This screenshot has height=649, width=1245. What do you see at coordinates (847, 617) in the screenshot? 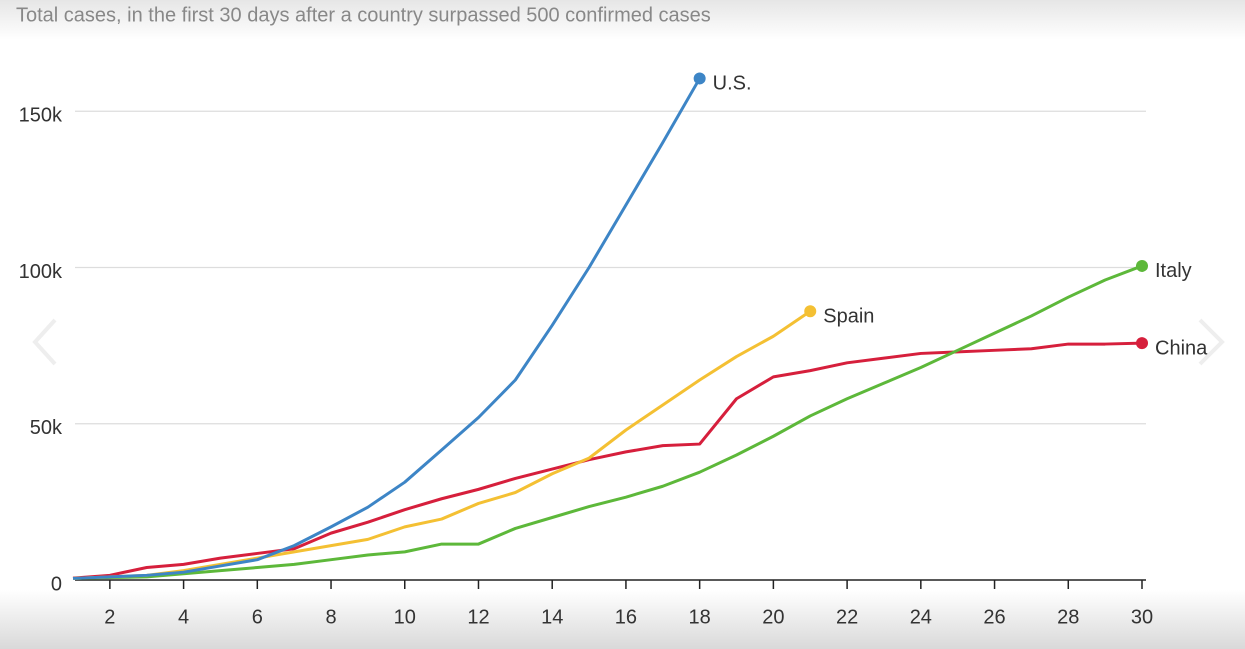
I see `x-tick-label: 22` at bounding box center [847, 617].